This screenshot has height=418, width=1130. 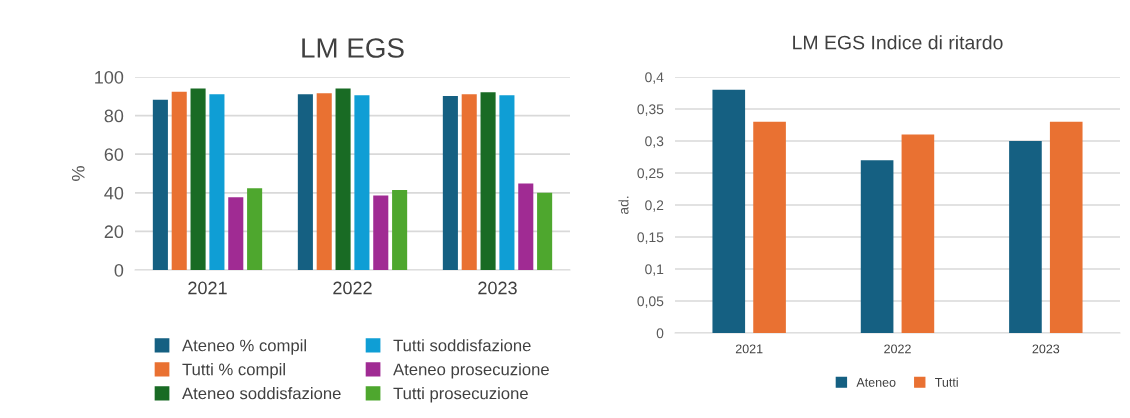 What do you see at coordinates (876, 382) in the screenshot?
I see `legend-label: Ateneo` at bounding box center [876, 382].